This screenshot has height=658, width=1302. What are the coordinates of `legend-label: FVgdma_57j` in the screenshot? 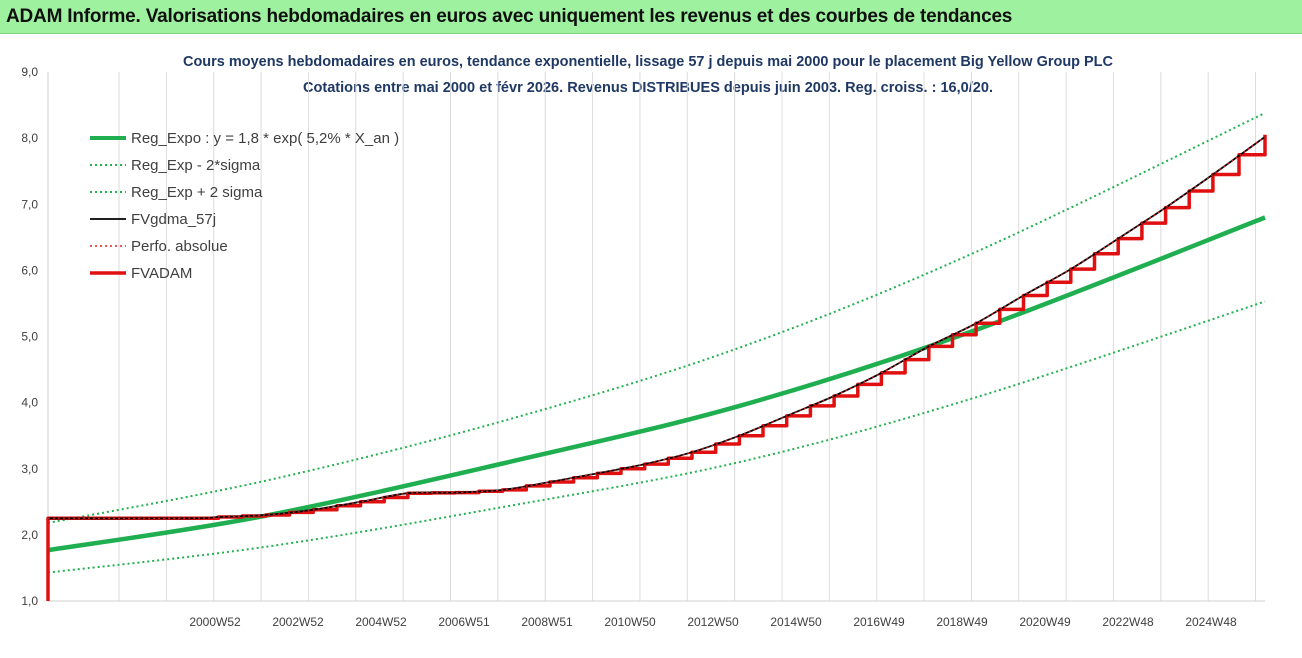 It's located at (173, 219).